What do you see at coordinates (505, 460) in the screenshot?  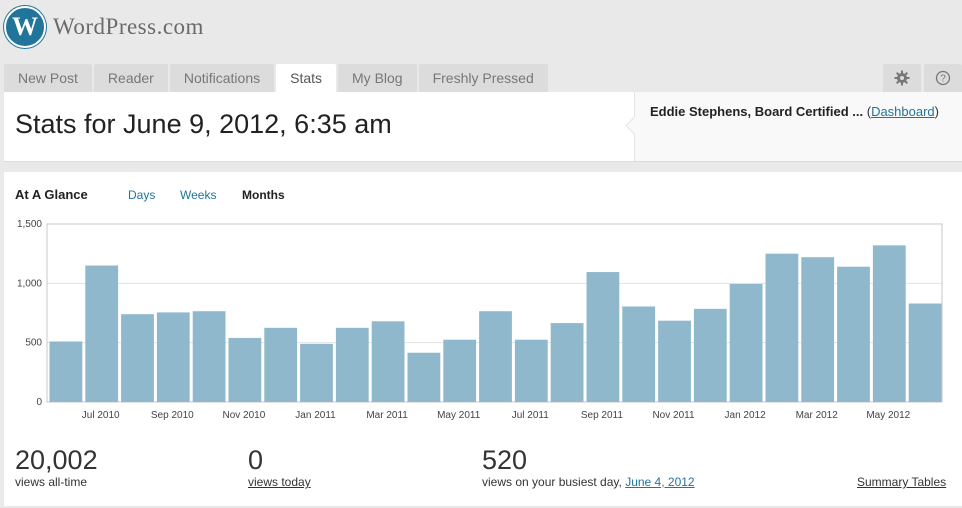 I see `busiest-day-value: 520` at bounding box center [505, 460].